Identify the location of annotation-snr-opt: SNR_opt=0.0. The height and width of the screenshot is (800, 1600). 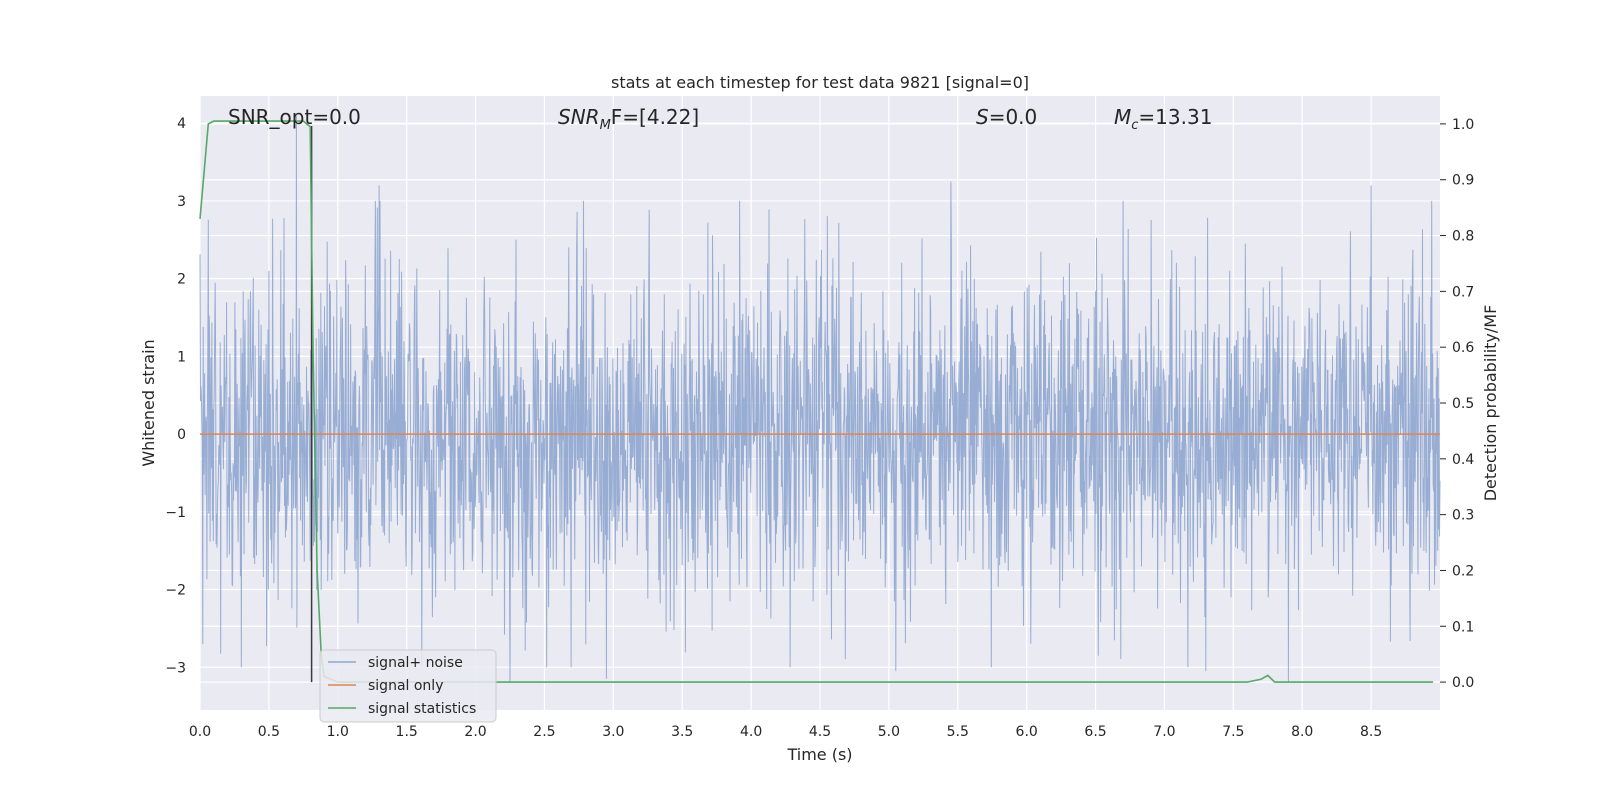
(294, 117).